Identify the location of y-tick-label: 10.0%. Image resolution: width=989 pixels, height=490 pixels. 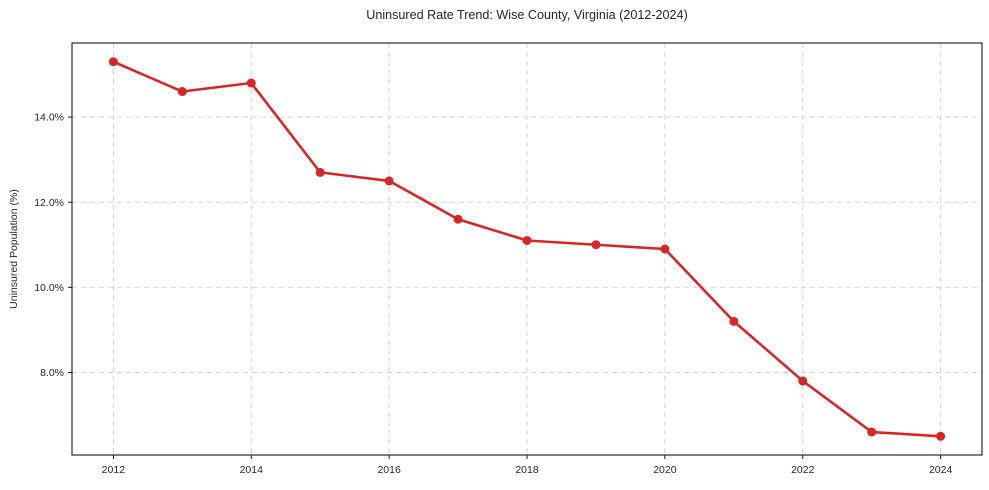
(49, 288).